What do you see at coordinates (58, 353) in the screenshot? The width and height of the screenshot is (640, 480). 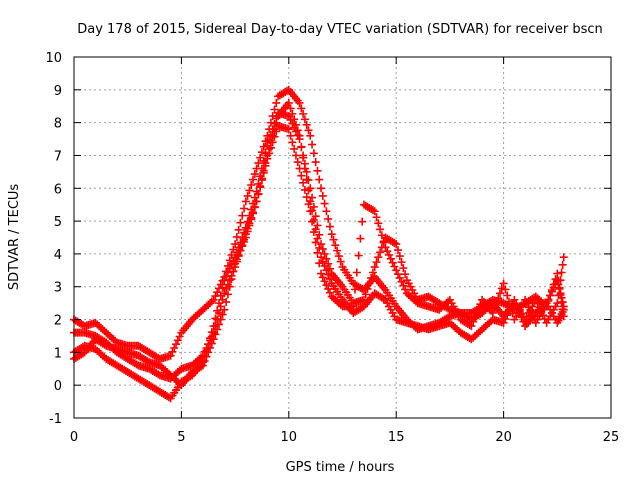 I see `y-tick-label: 1` at bounding box center [58, 353].